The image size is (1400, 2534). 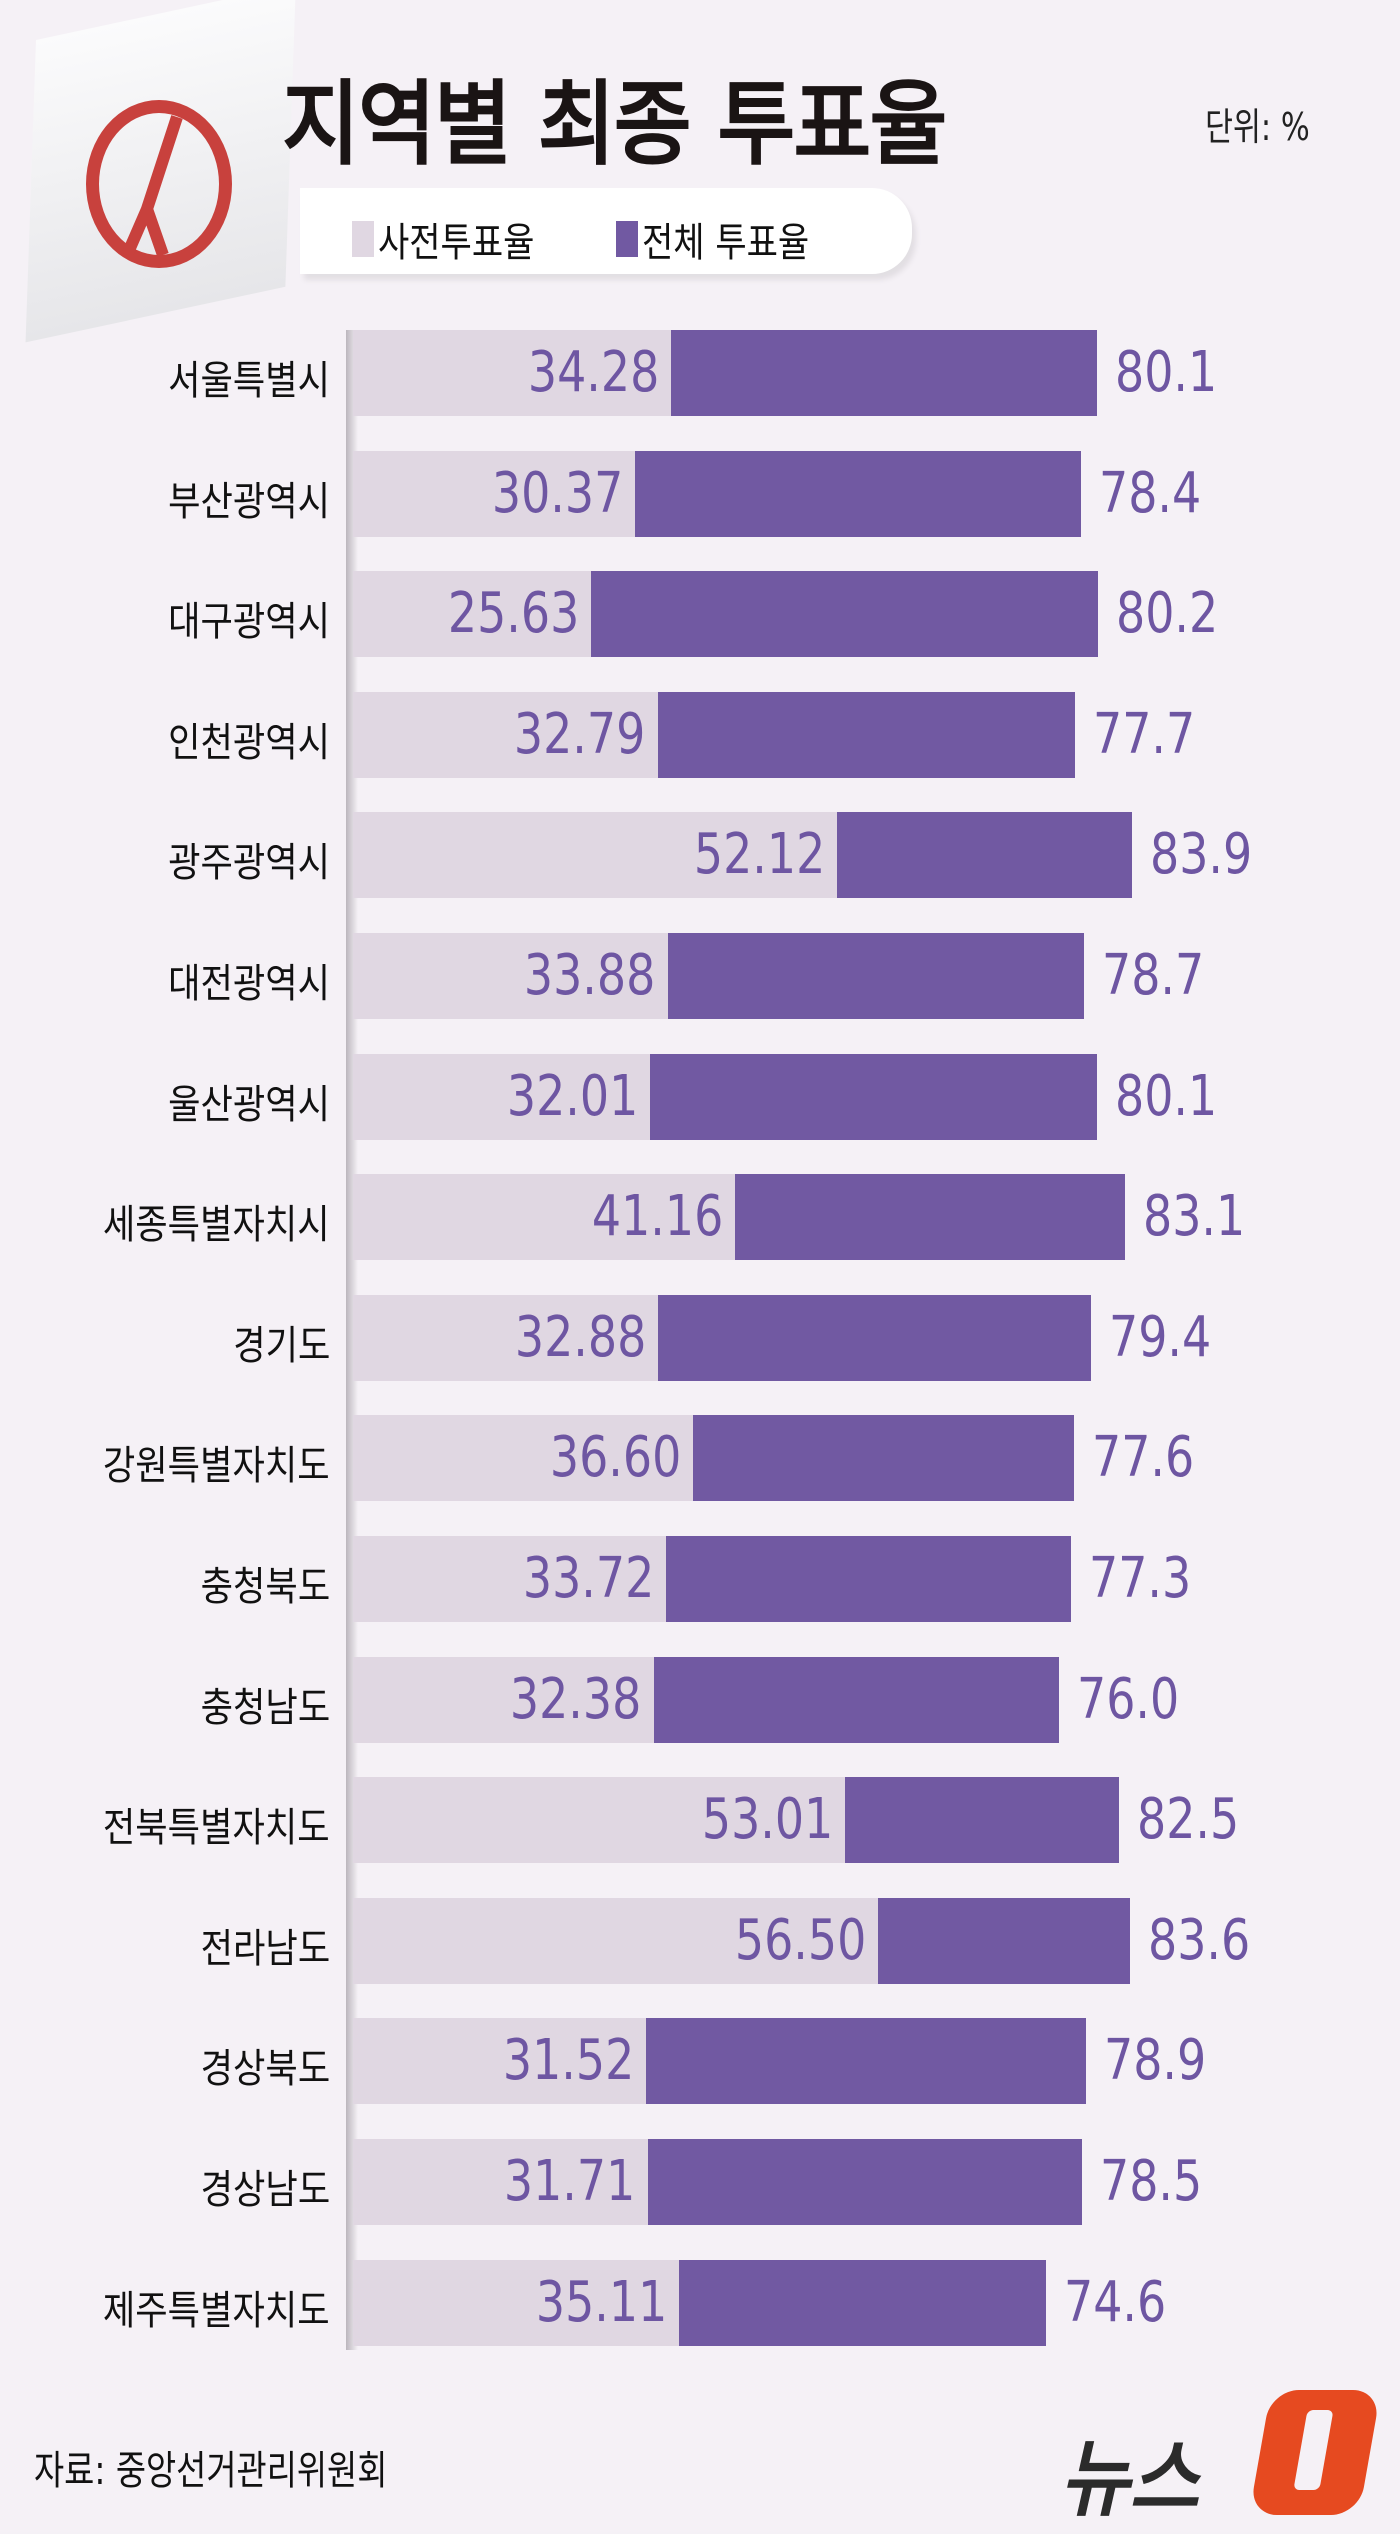 What do you see at coordinates (1153, 975) in the screenshot?
I see `total-value-label: 78.7` at bounding box center [1153, 975].